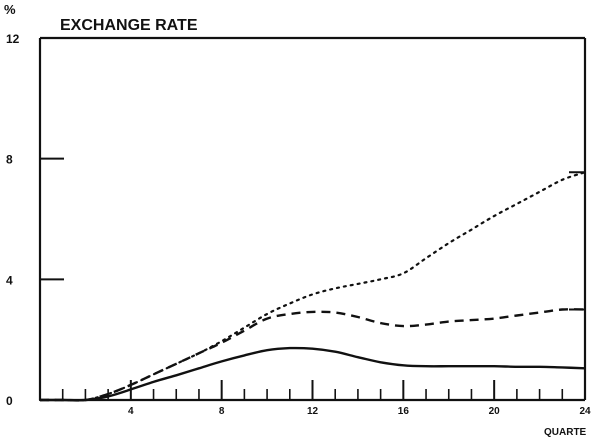 The image size is (600, 438). What do you see at coordinates (326, 398) in the screenshot?
I see `x-axis-ticks: 4 8 12 16 20 24` at bounding box center [326, 398].